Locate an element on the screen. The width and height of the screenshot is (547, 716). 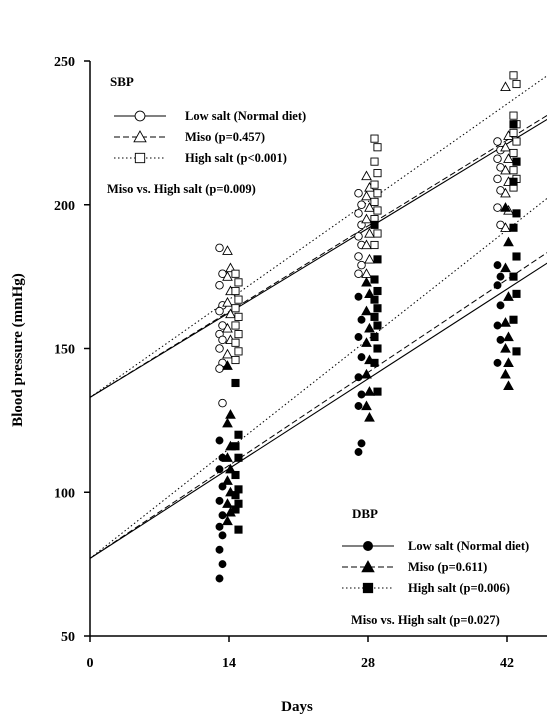
y-tick-label: 100 is located at coordinates (64, 493).